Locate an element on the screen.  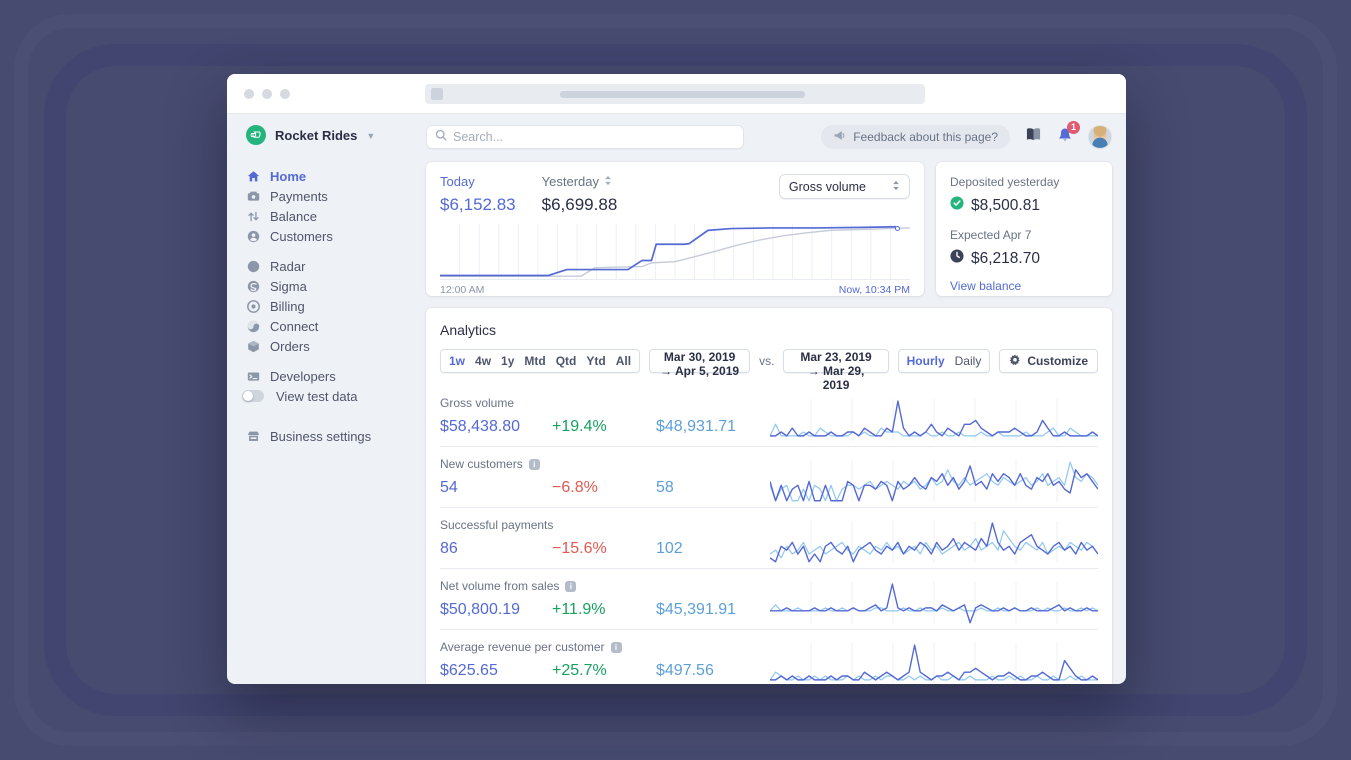
account-name: Rocket Rides is located at coordinates (316, 135).